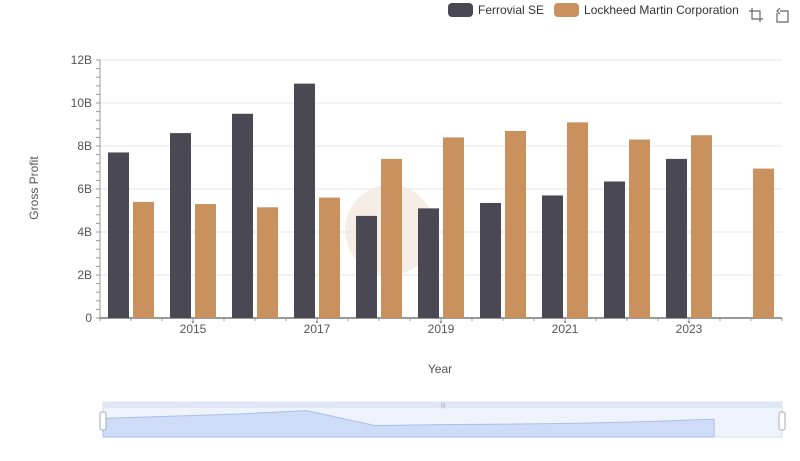 This screenshot has height=461, width=800. Describe the element at coordinates (408, 424) in the screenshot. I see `zoom-preview-area` at that location.